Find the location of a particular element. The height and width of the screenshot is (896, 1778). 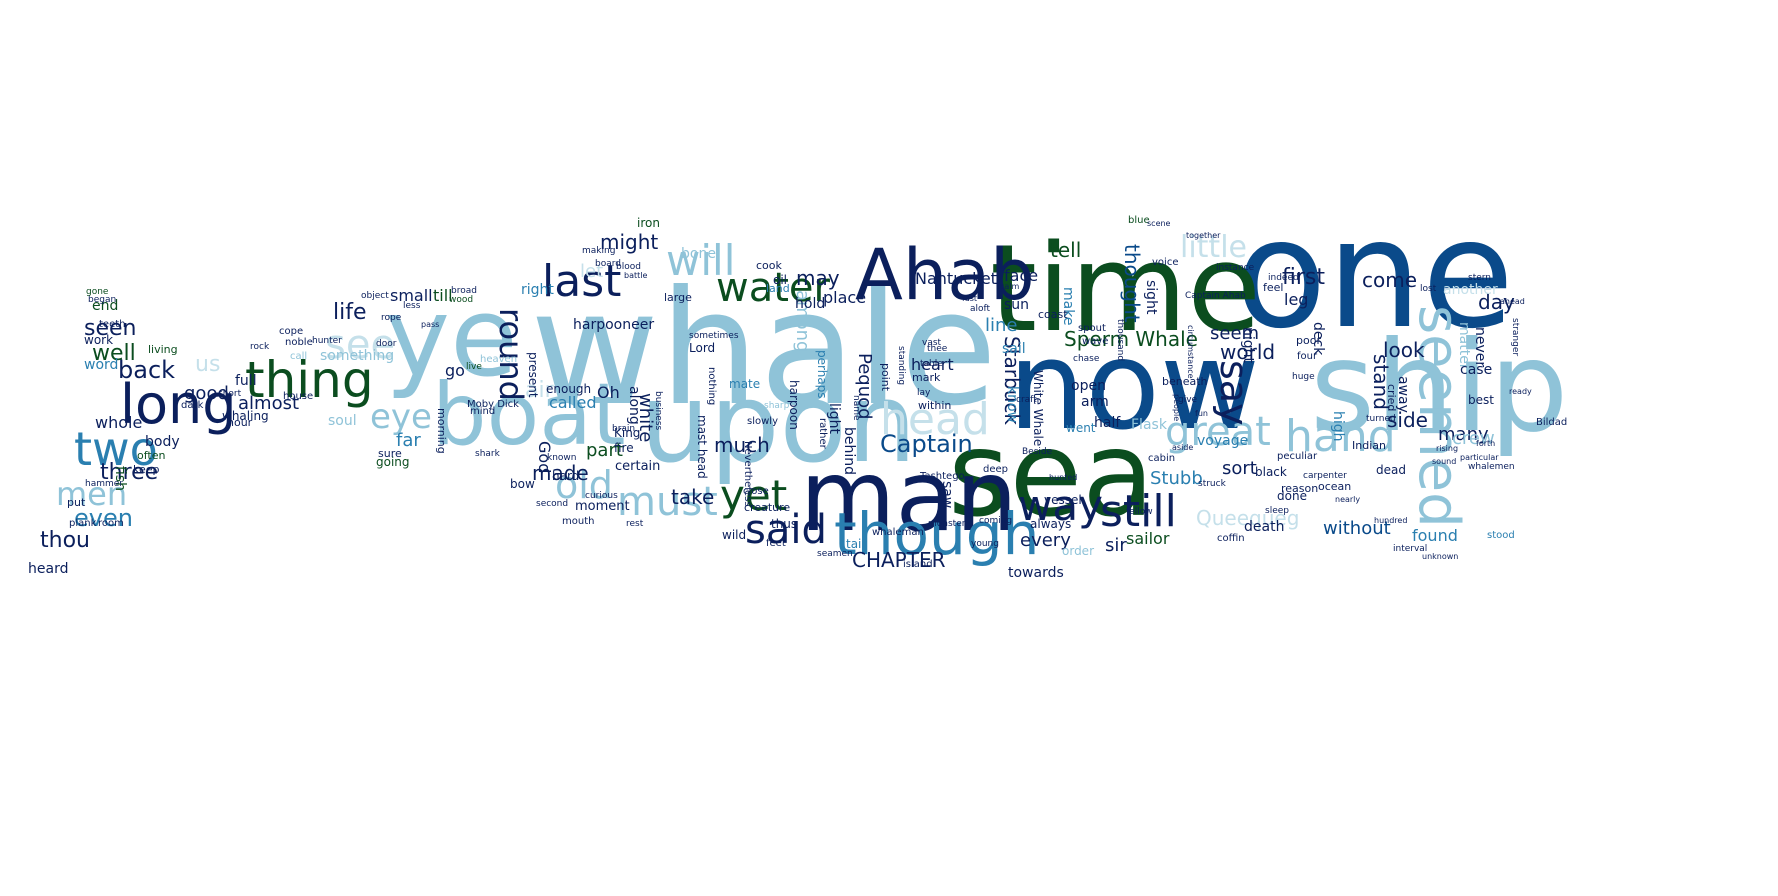

cloud-word: three is located at coordinates (129, 472).